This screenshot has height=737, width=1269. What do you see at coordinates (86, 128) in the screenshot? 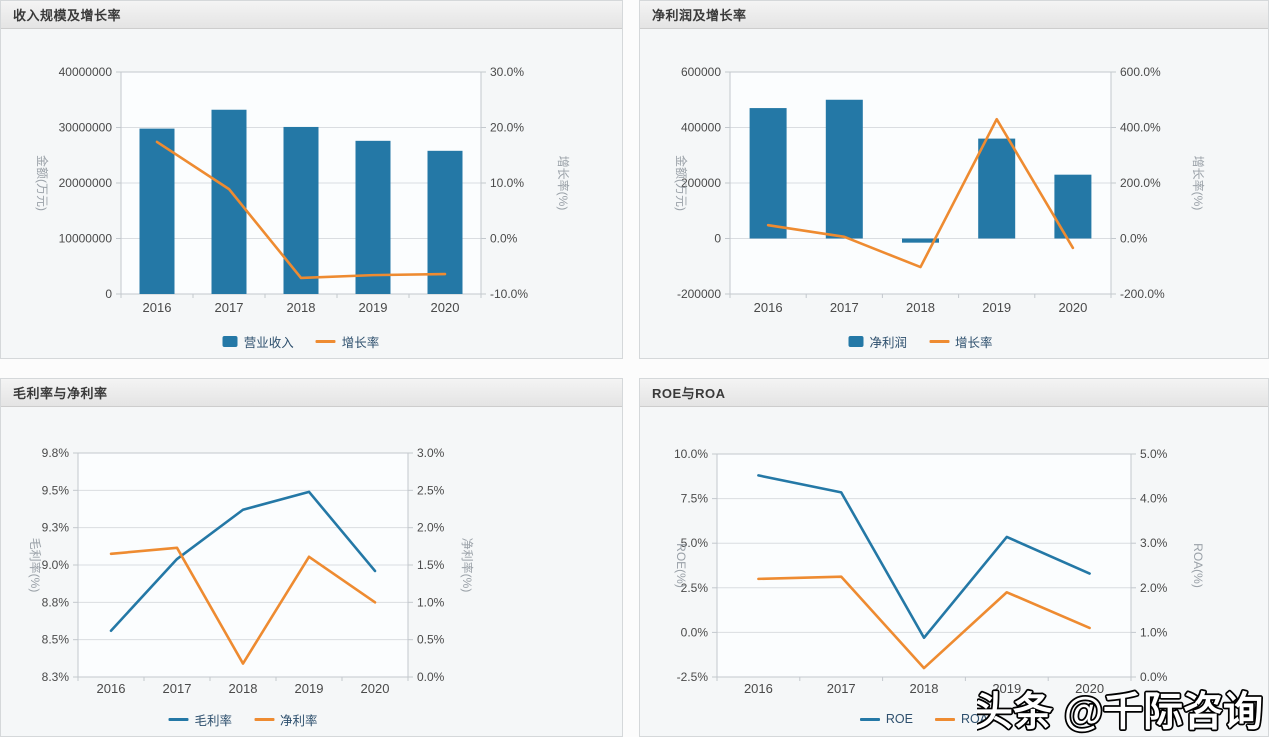
I see `svg-text: 30000000` at bounding box center [86, 128].